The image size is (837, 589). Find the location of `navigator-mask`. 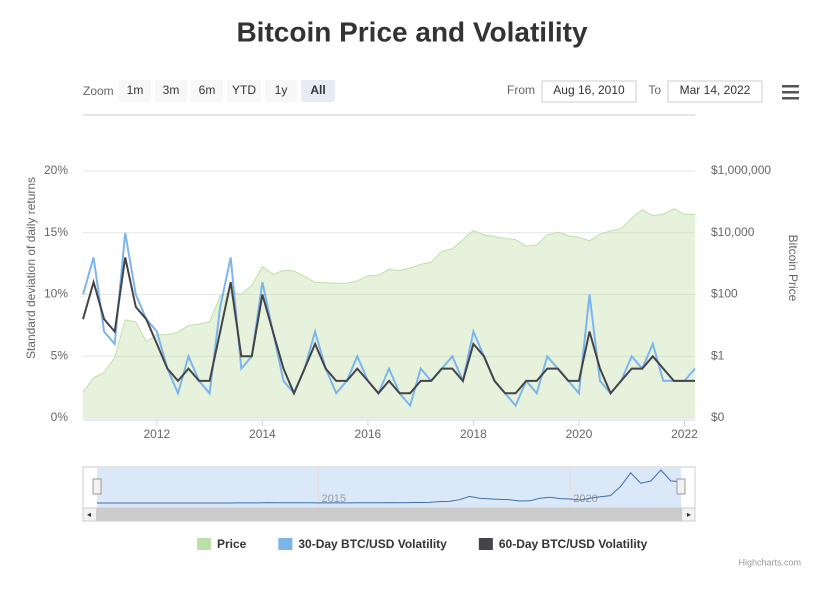

navigator-mask is located at coordinates (389, 487).